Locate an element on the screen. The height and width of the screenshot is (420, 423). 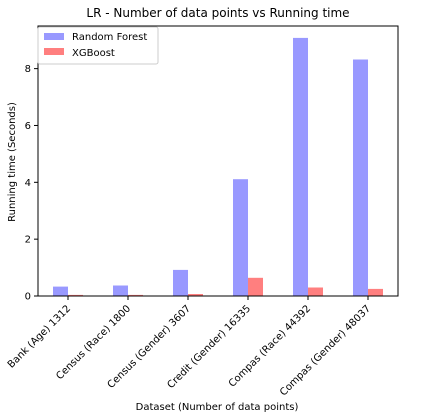
y-tick-label-0: 0 is located at coordinates (28, 297).